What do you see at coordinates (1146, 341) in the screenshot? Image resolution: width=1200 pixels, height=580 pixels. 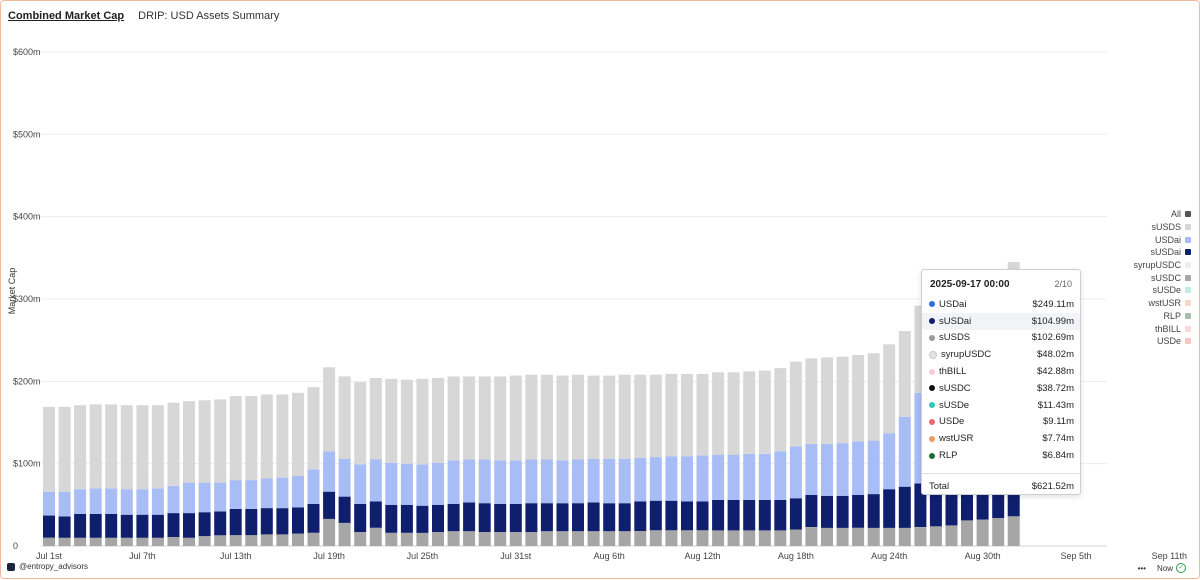 I see `legend-item: USDe` at bounding box center [1146, 341].